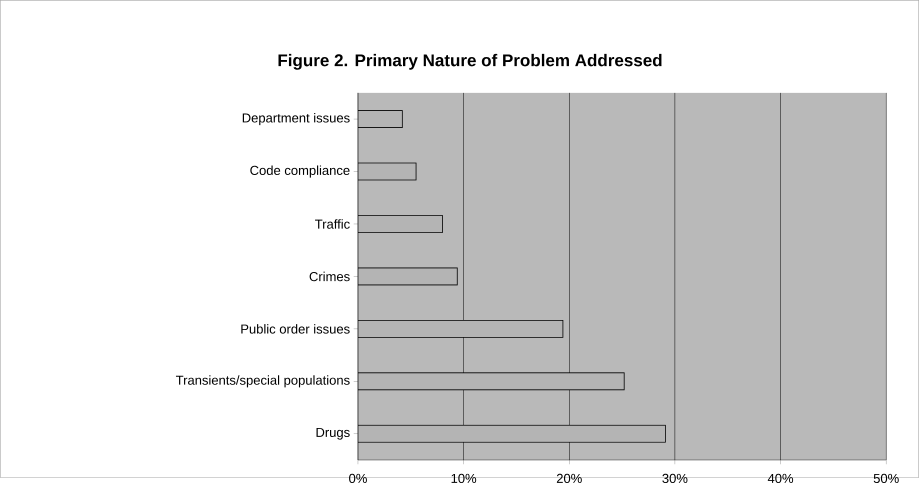 The height and width of the screenshot is (486, 919). I want to click on x-tick-label: 0%, so click(358, 478).